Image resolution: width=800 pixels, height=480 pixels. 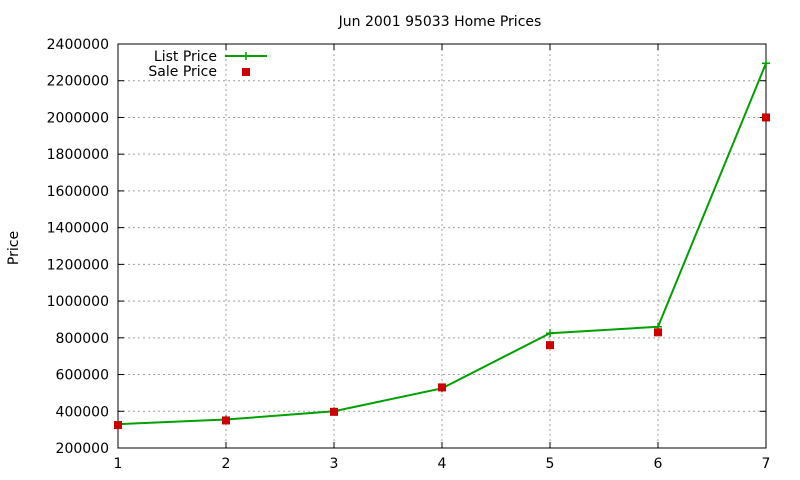 What do you see at coordinates (14, 248) in the screenshot?
I see `y-axis-label: Price` at bounding box center [14, 248].